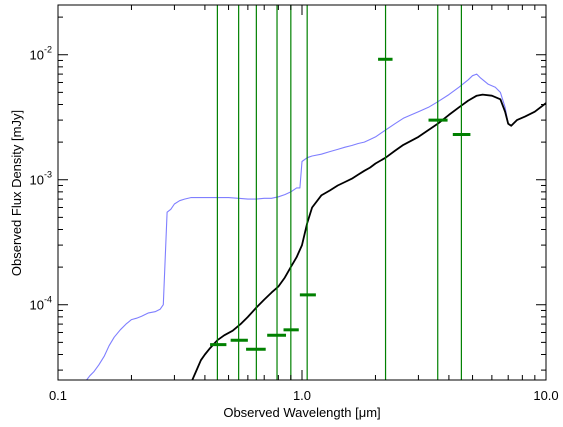 This screenshot has width=563, height=427. What do you see at coordinates (16, 193) in the screenshot?
I see `y-axis-title: Observed Flux Density [mJy]` at bounding box center [16, 193].